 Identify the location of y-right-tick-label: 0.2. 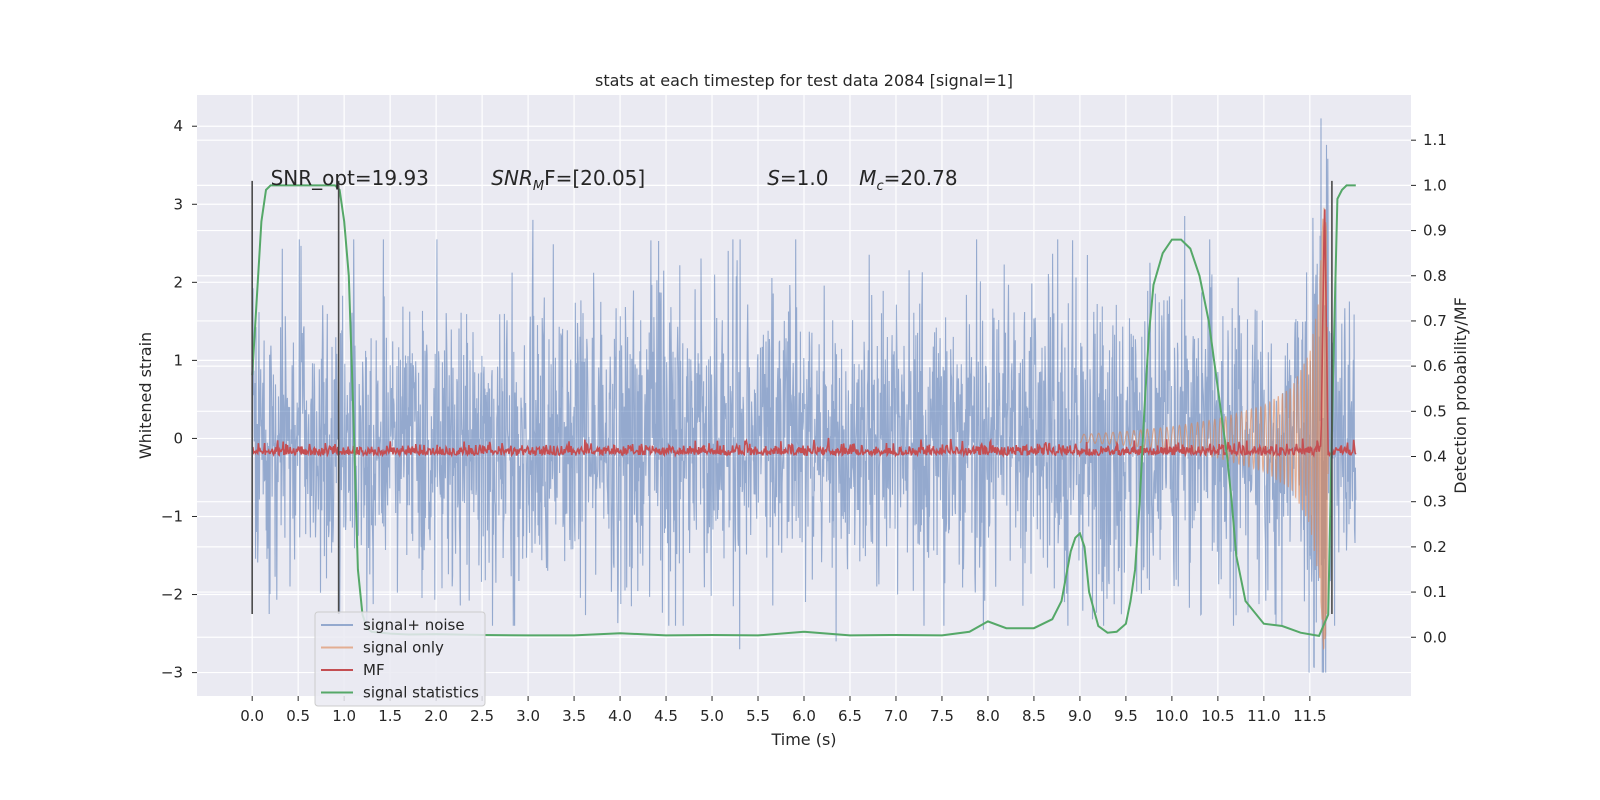
(1435, 547).